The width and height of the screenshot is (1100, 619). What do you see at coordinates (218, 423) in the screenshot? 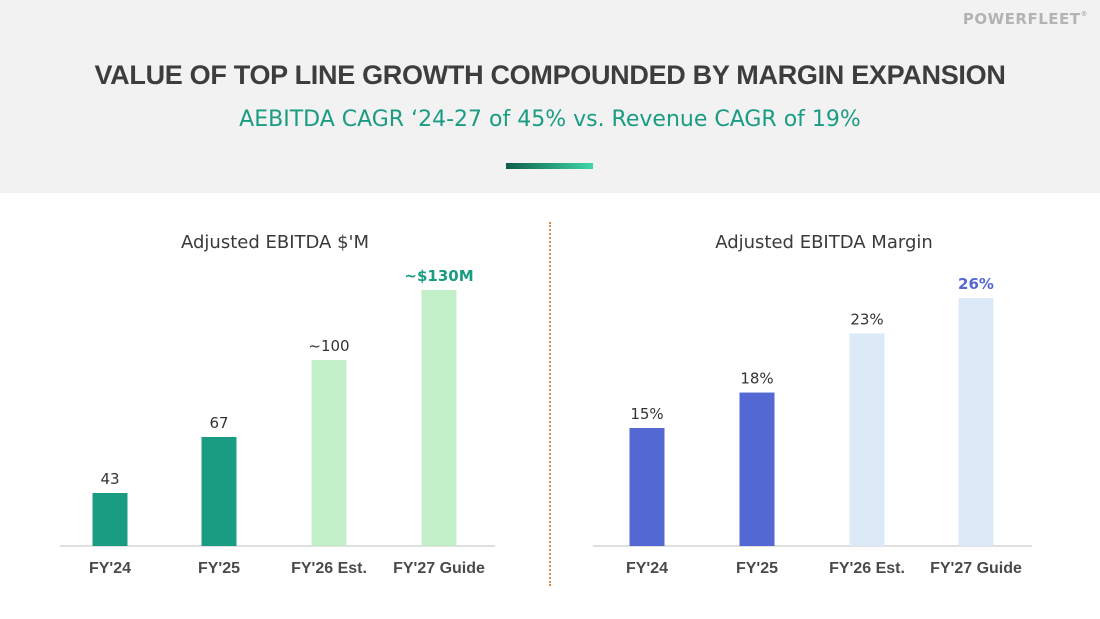
I see `ebitda-value-label-2: 67` at bounding box center [218, 423].